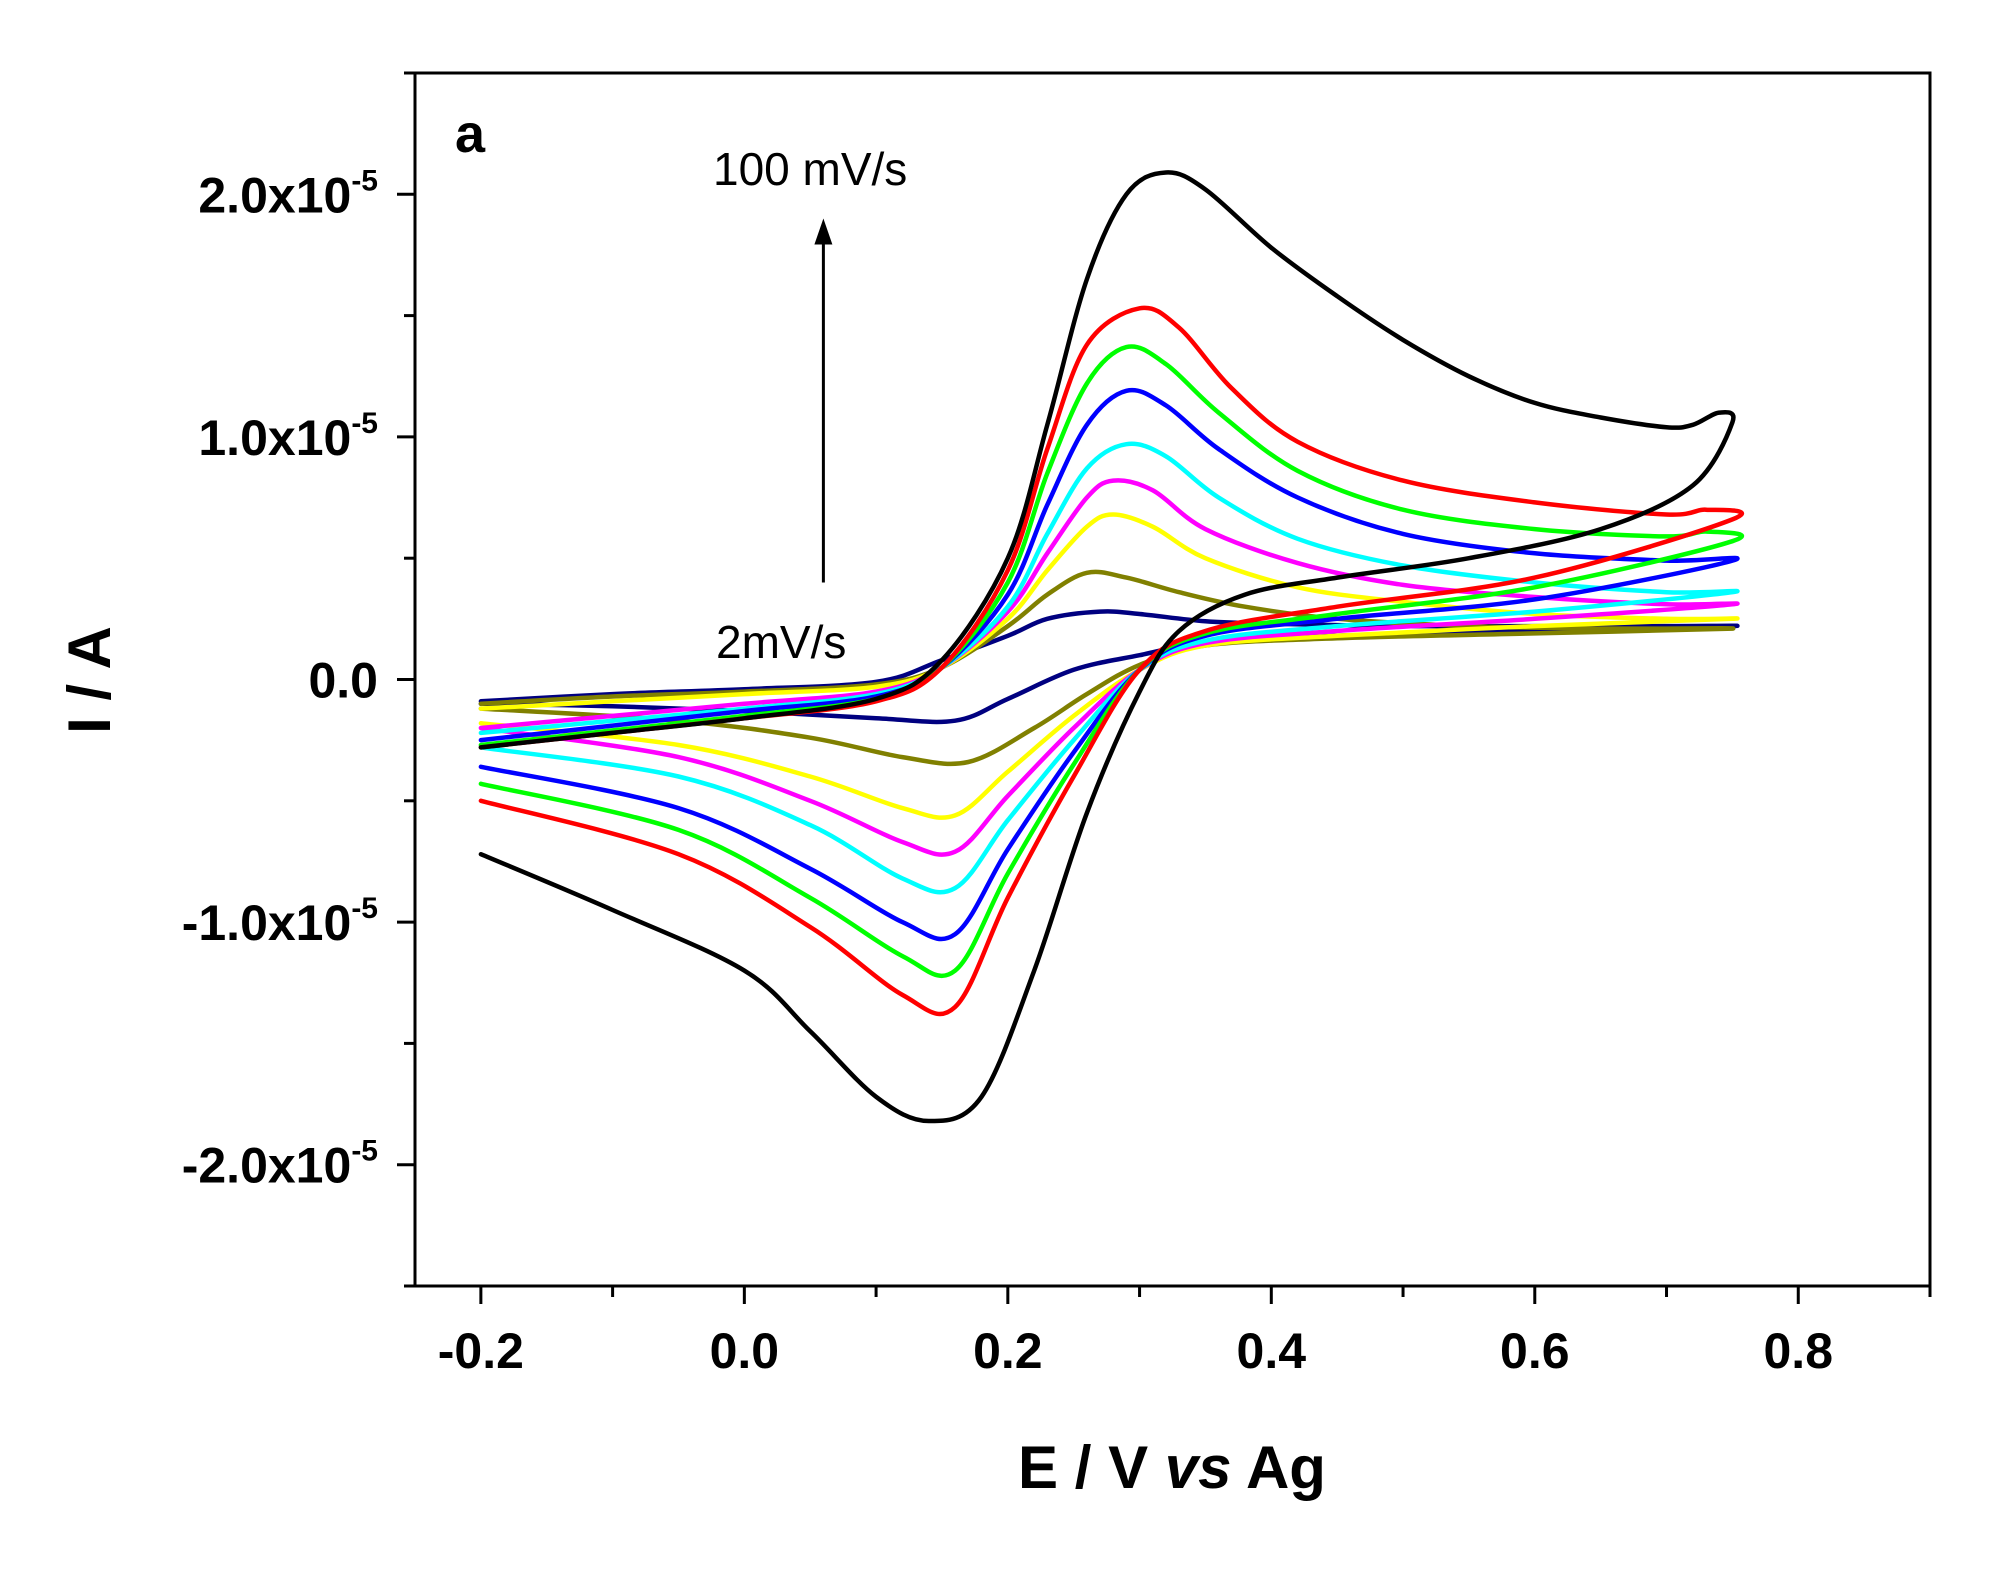  What do you see at coordinates (745, 1351) in the screenshot?
I see `x-tick-label: 0.0` at bounding box center [745, 1351].